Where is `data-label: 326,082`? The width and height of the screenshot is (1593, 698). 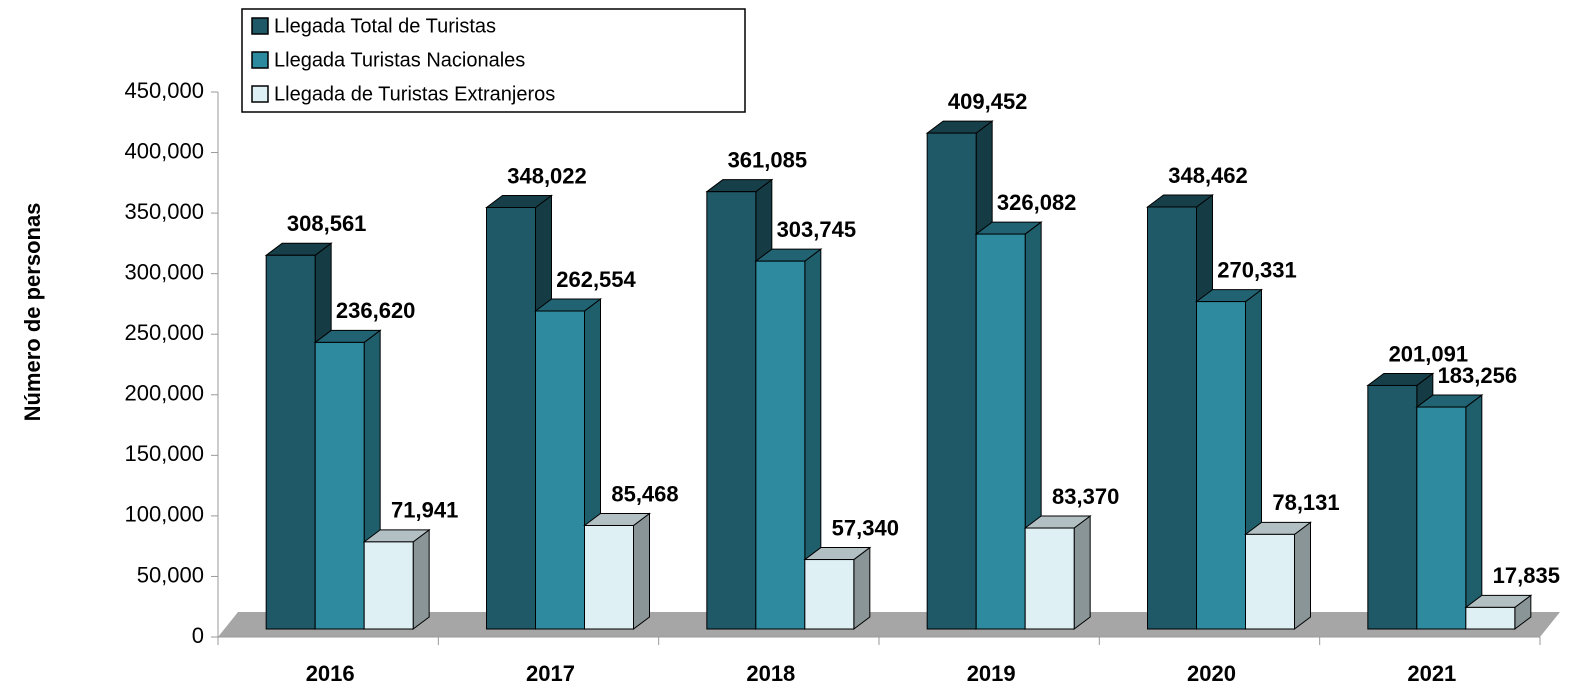 data-label: 326,082 is located at coordinates (1037, 202).